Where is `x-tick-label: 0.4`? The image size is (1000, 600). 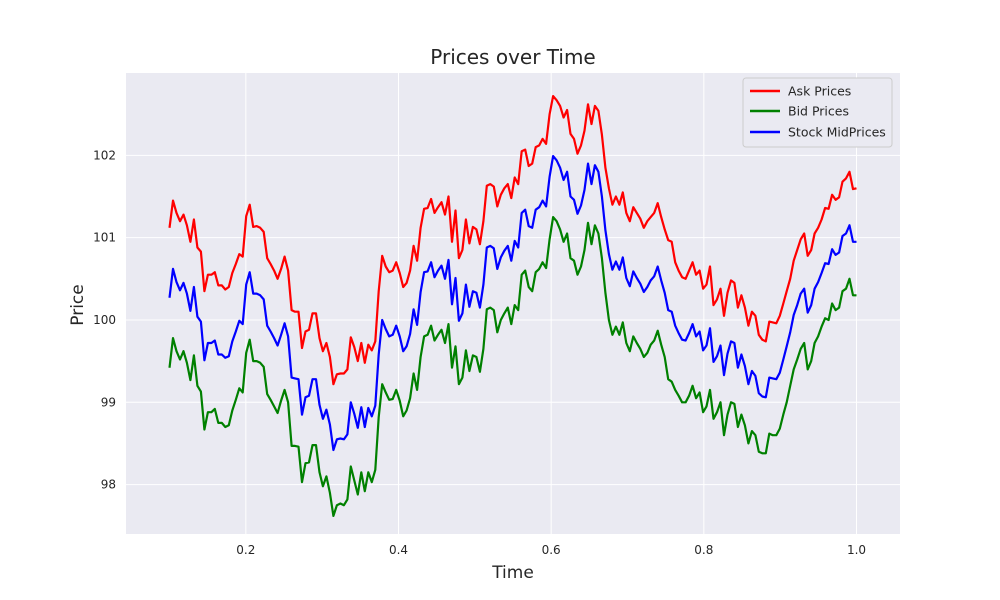
x-tick-label: 0.4 is located at coordinates (398, 550).